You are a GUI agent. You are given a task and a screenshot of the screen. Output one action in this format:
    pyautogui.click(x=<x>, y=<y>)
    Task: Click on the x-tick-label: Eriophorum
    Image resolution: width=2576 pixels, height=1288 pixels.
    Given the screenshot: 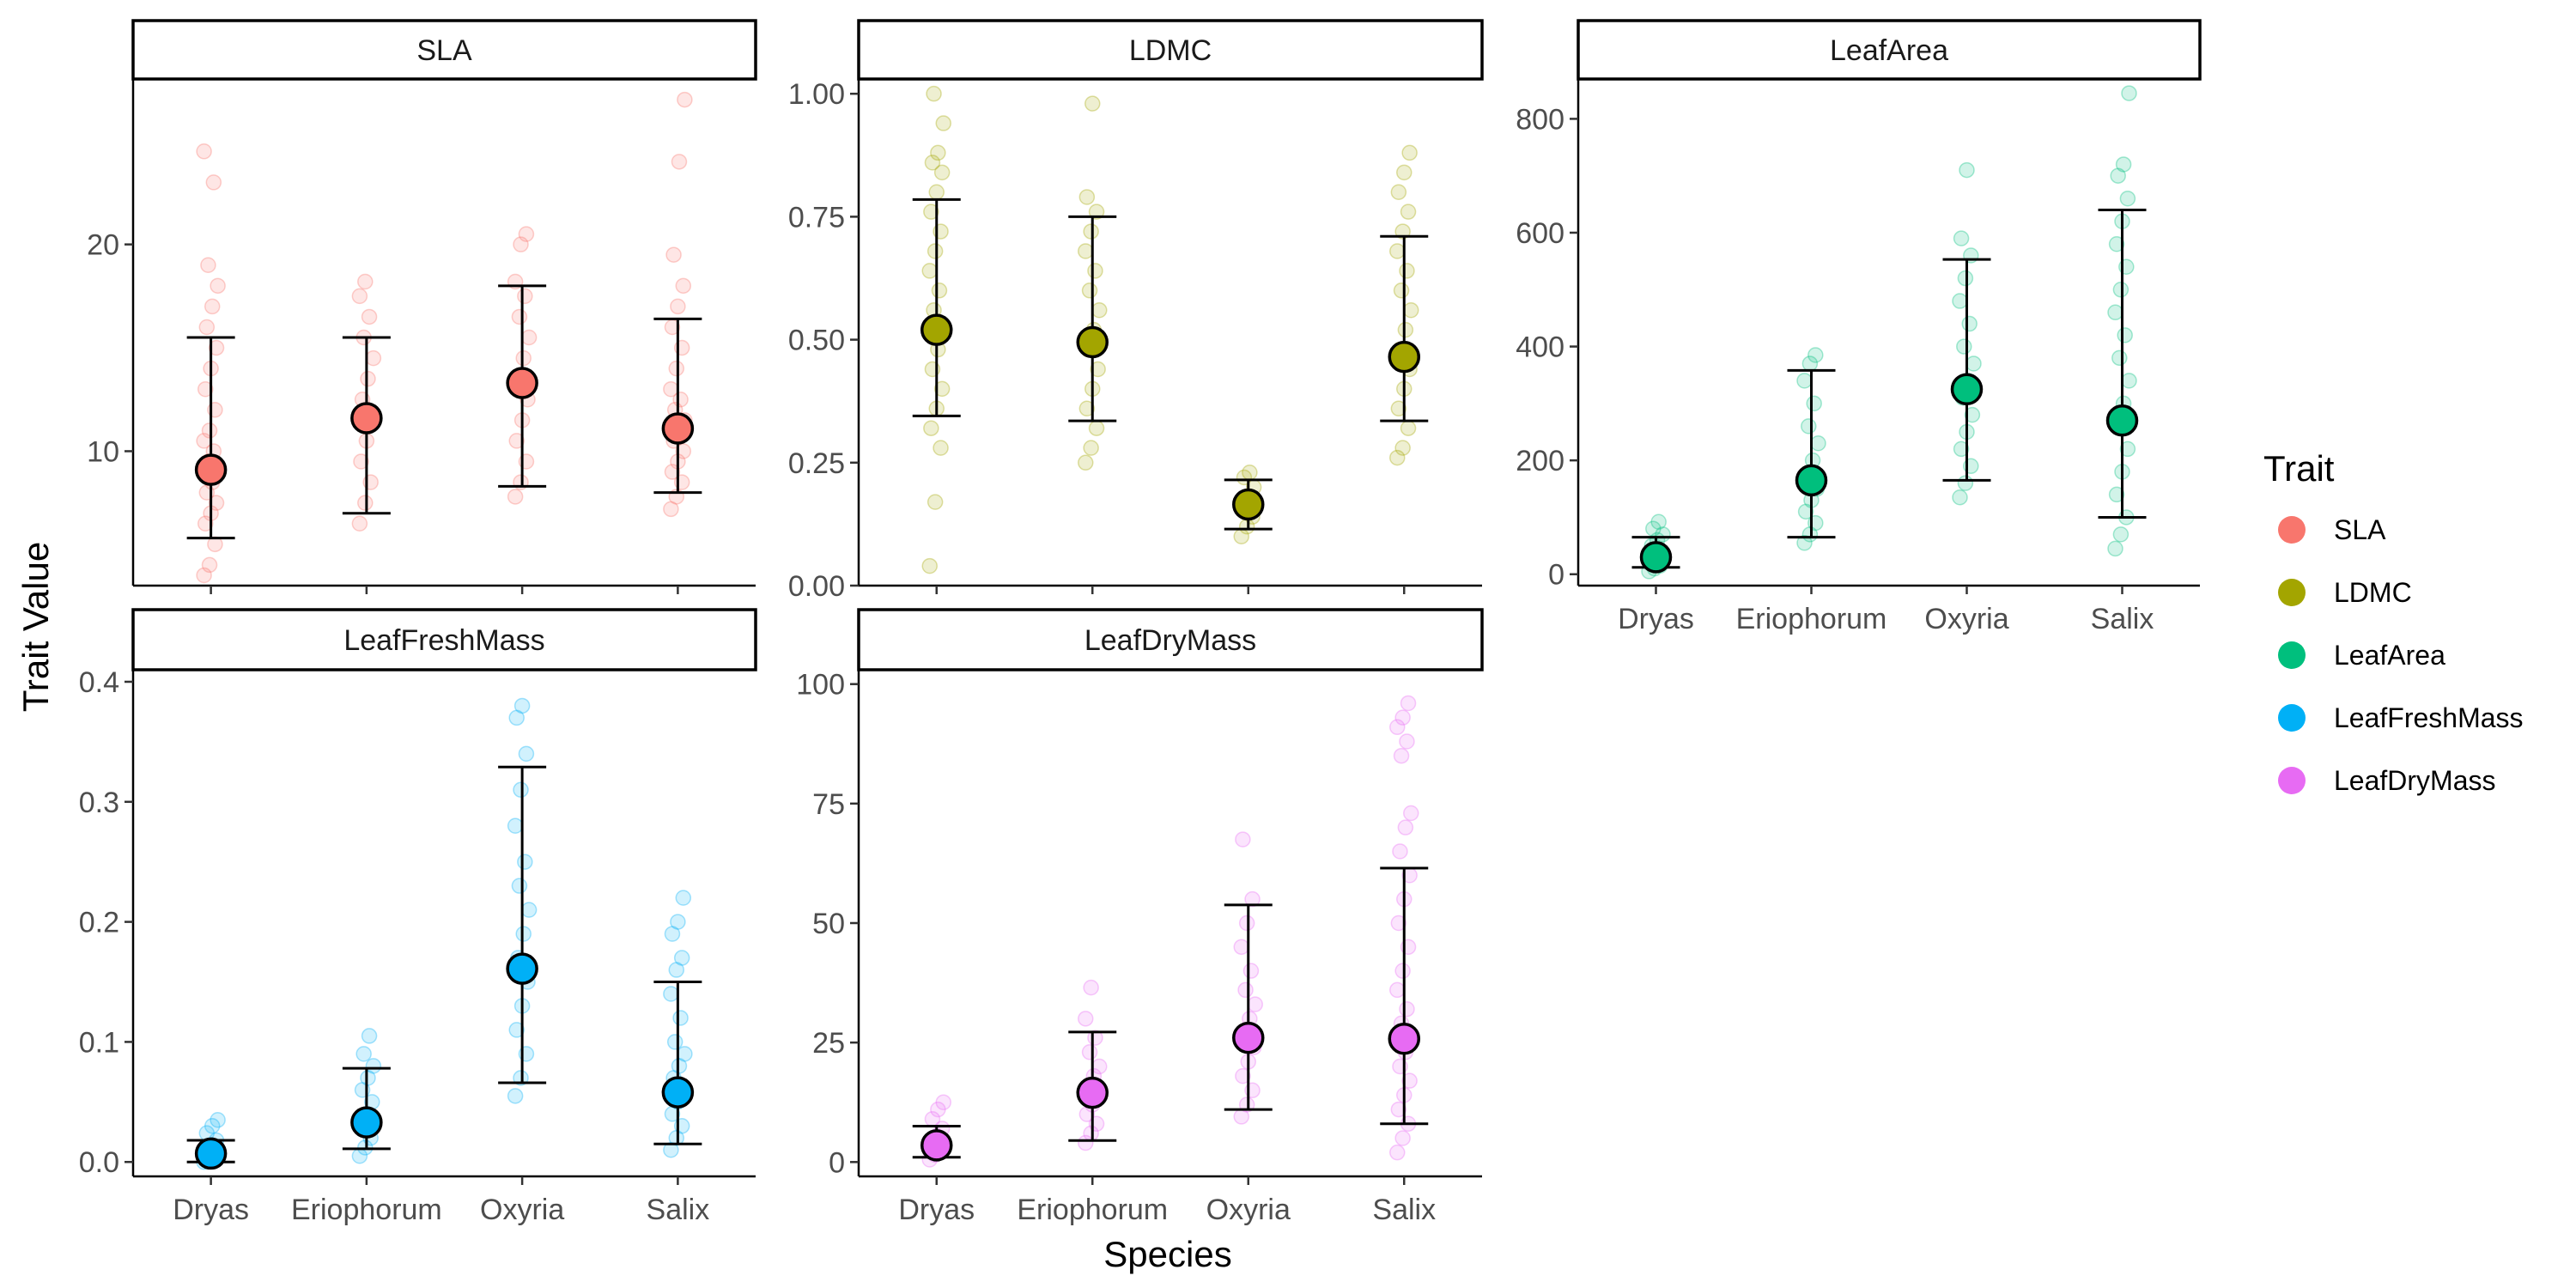 What is the action you would take?
    pyautogui.click(x=1092, y=1210)
    